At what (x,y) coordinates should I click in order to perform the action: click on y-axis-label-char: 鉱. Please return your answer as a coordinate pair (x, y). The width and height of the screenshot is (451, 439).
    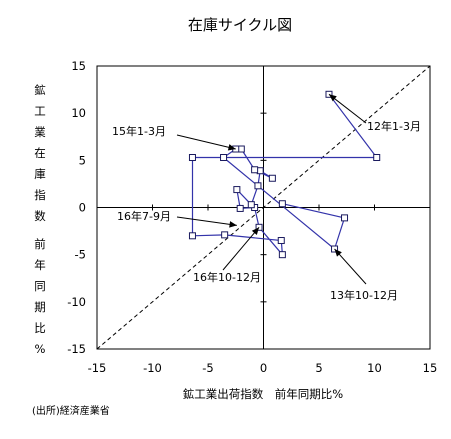
    Looking at the image, I should click on (40, 90).